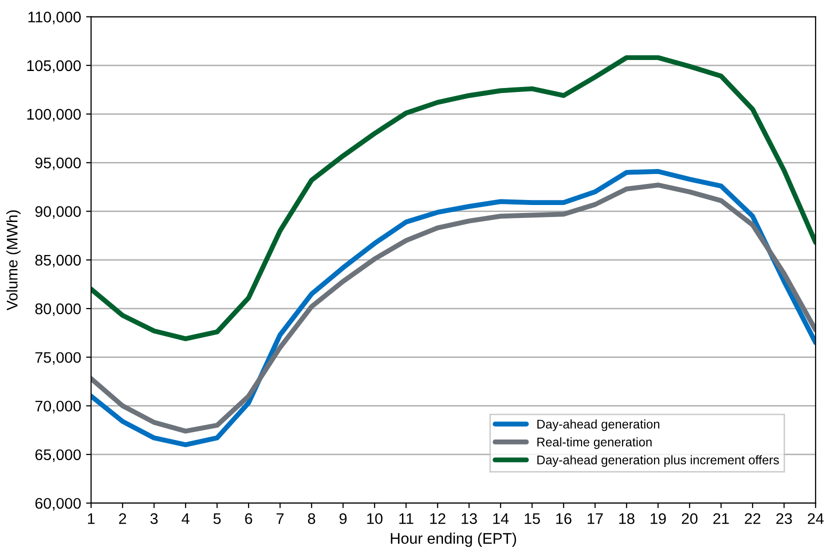 The image size is (828, 559). I want to click on y-tick-label: 65,000, so click(58, 455).